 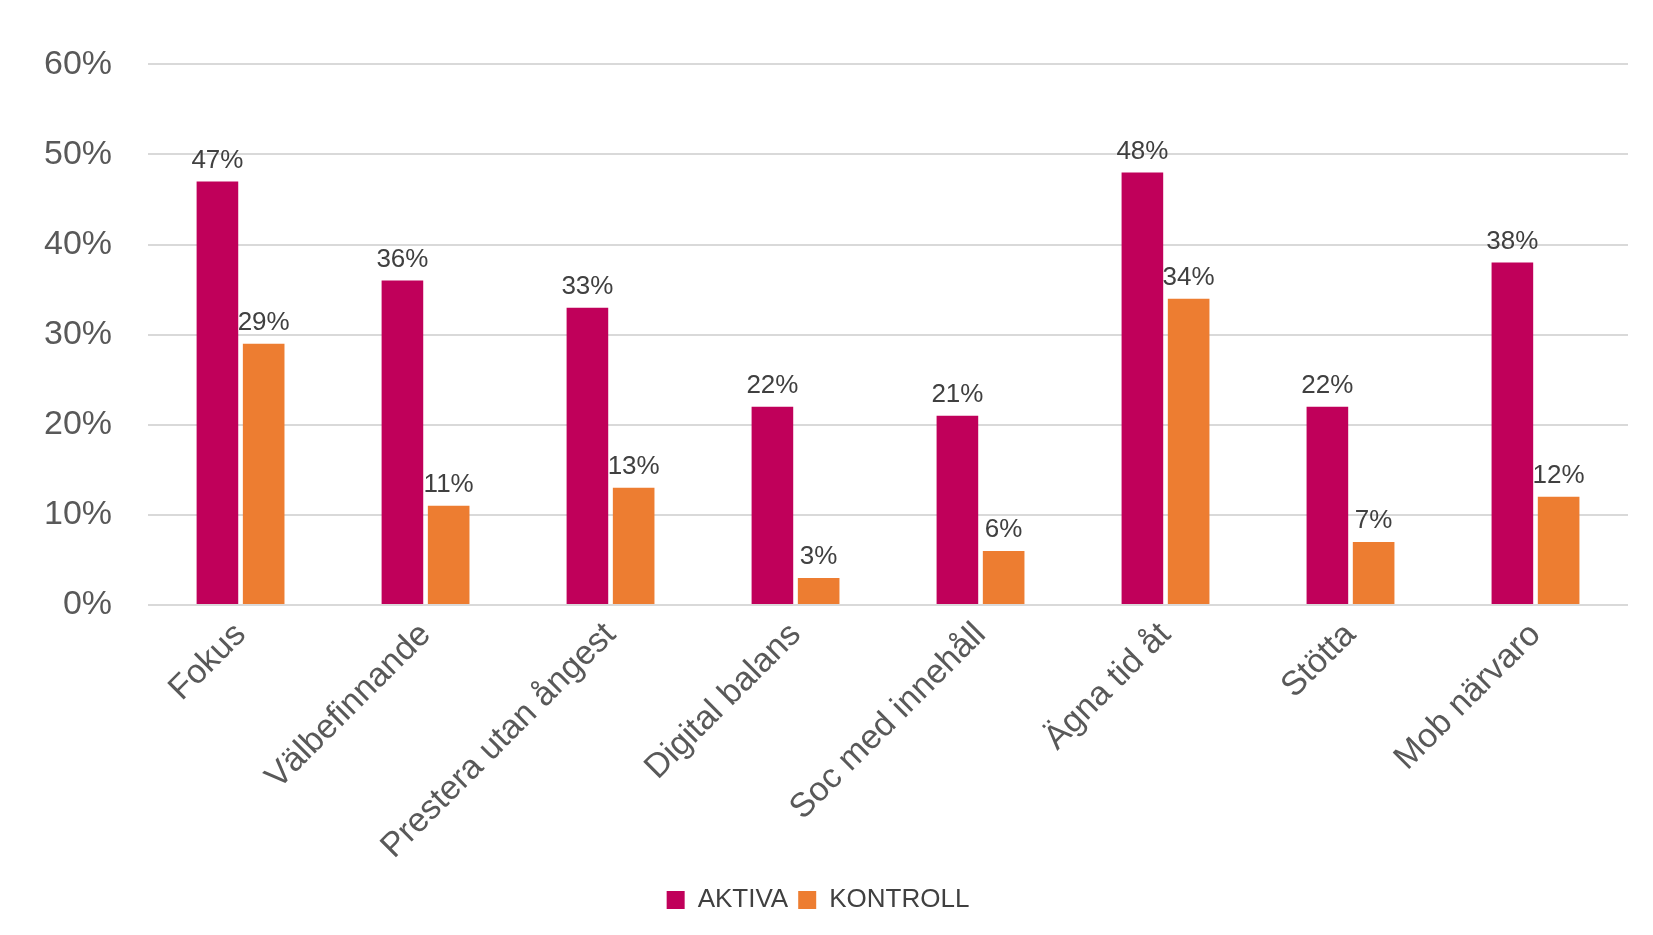 What do you see at coordinates (402, 257) in the screenshot?
I see `data-label: 36%` at bounding box center [402, 257].